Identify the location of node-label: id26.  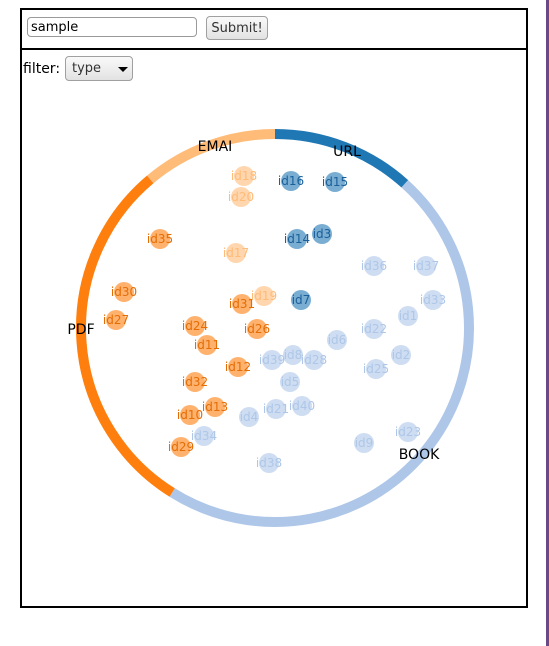
(257, 329).